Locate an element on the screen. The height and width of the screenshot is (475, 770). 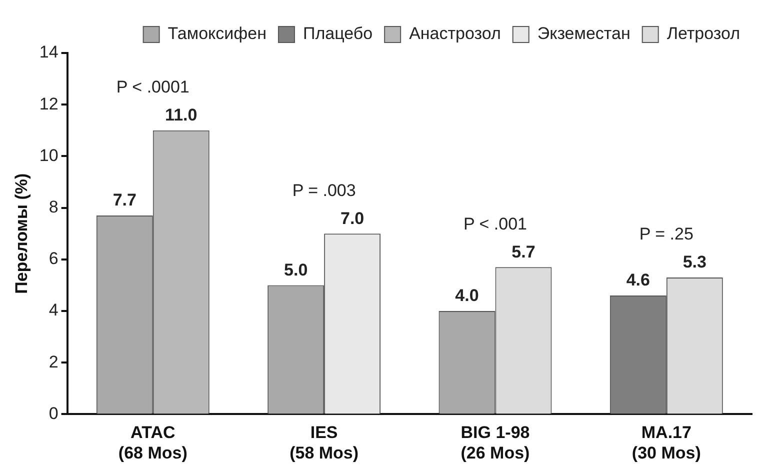
data-label: 5.7 is located at coordinates (524, 252).